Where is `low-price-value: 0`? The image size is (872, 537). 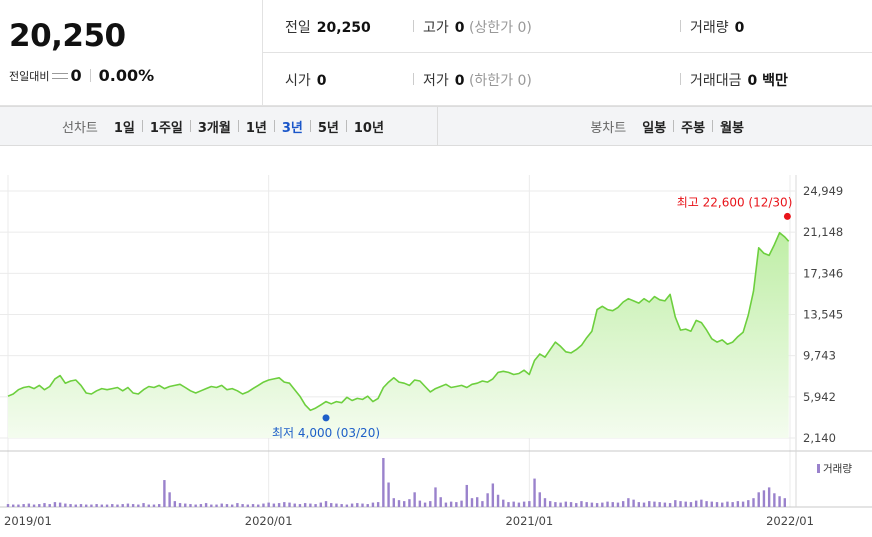
low-price-value: 0 is located at coordinates (459, 81).